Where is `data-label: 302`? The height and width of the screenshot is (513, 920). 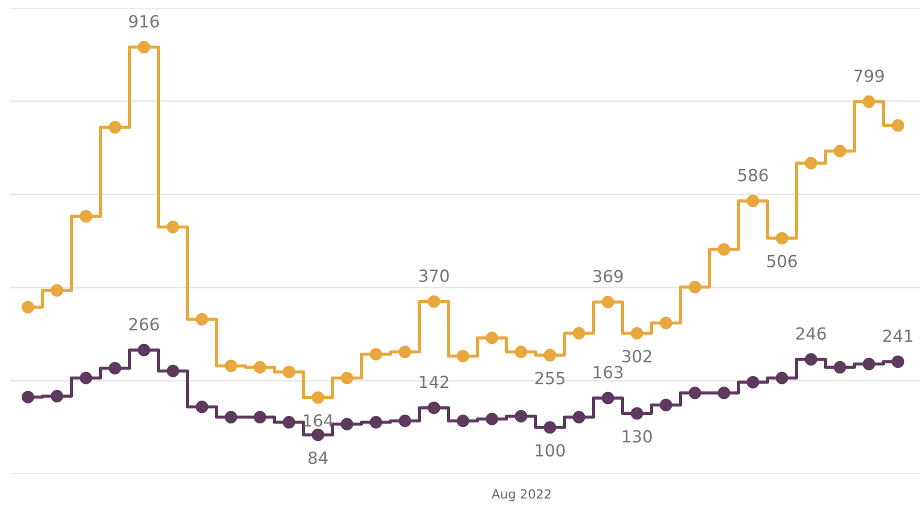 data-label: 302 is located at coordinates (637, 356).